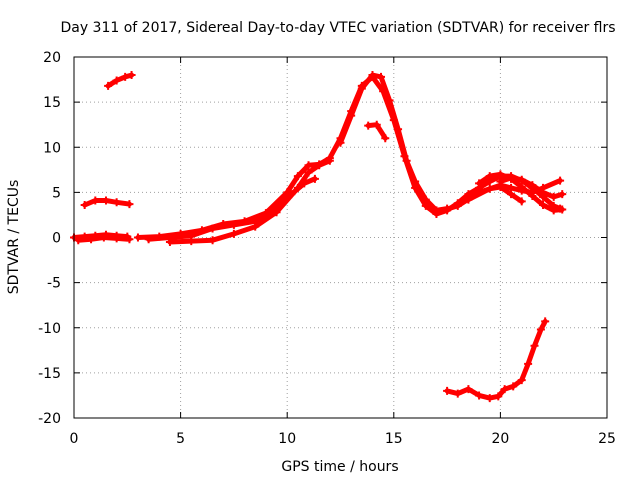  Describe the element at coordinates (104, 239) in the screenshot. I see `series-arc-near-zero-early-b` at that location.